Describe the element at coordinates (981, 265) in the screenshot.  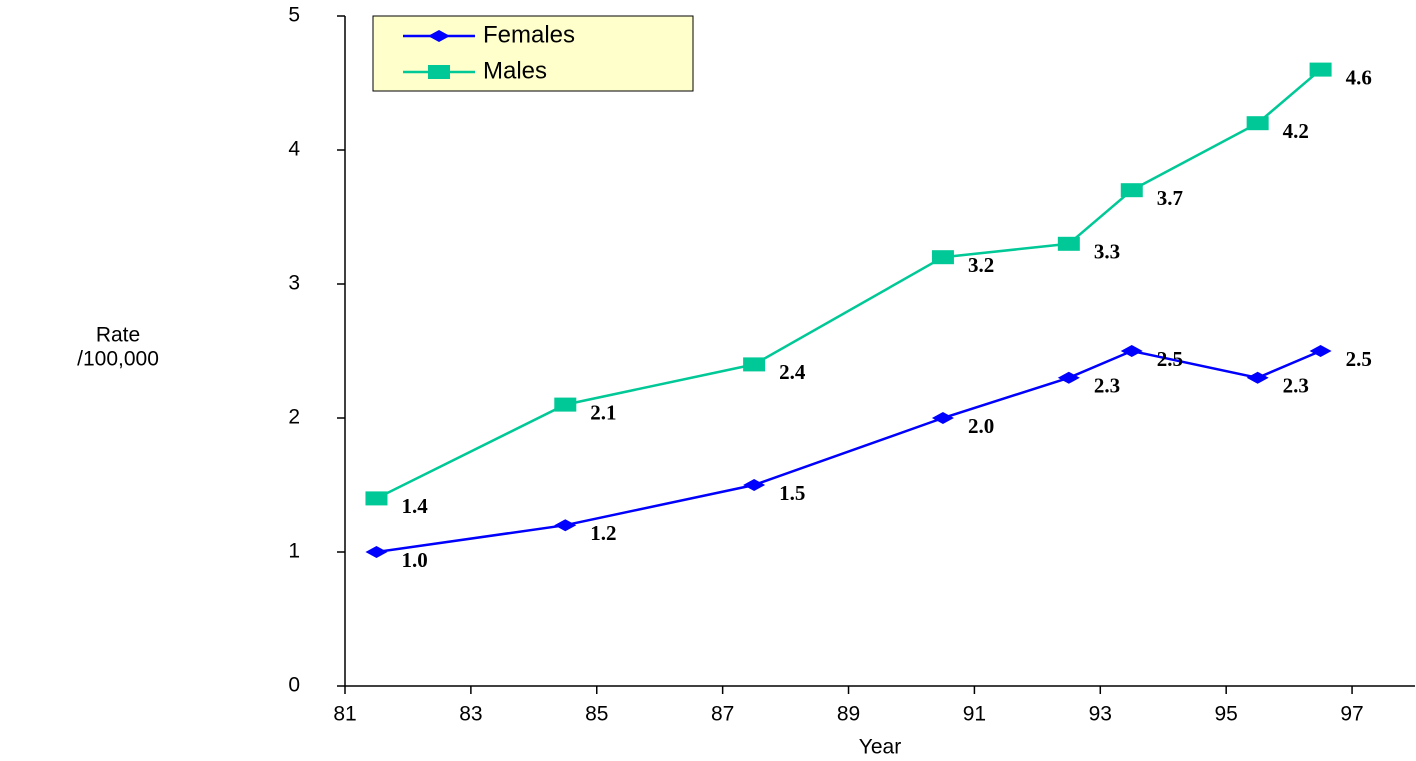
I see `data-label: 3.2` at that location.